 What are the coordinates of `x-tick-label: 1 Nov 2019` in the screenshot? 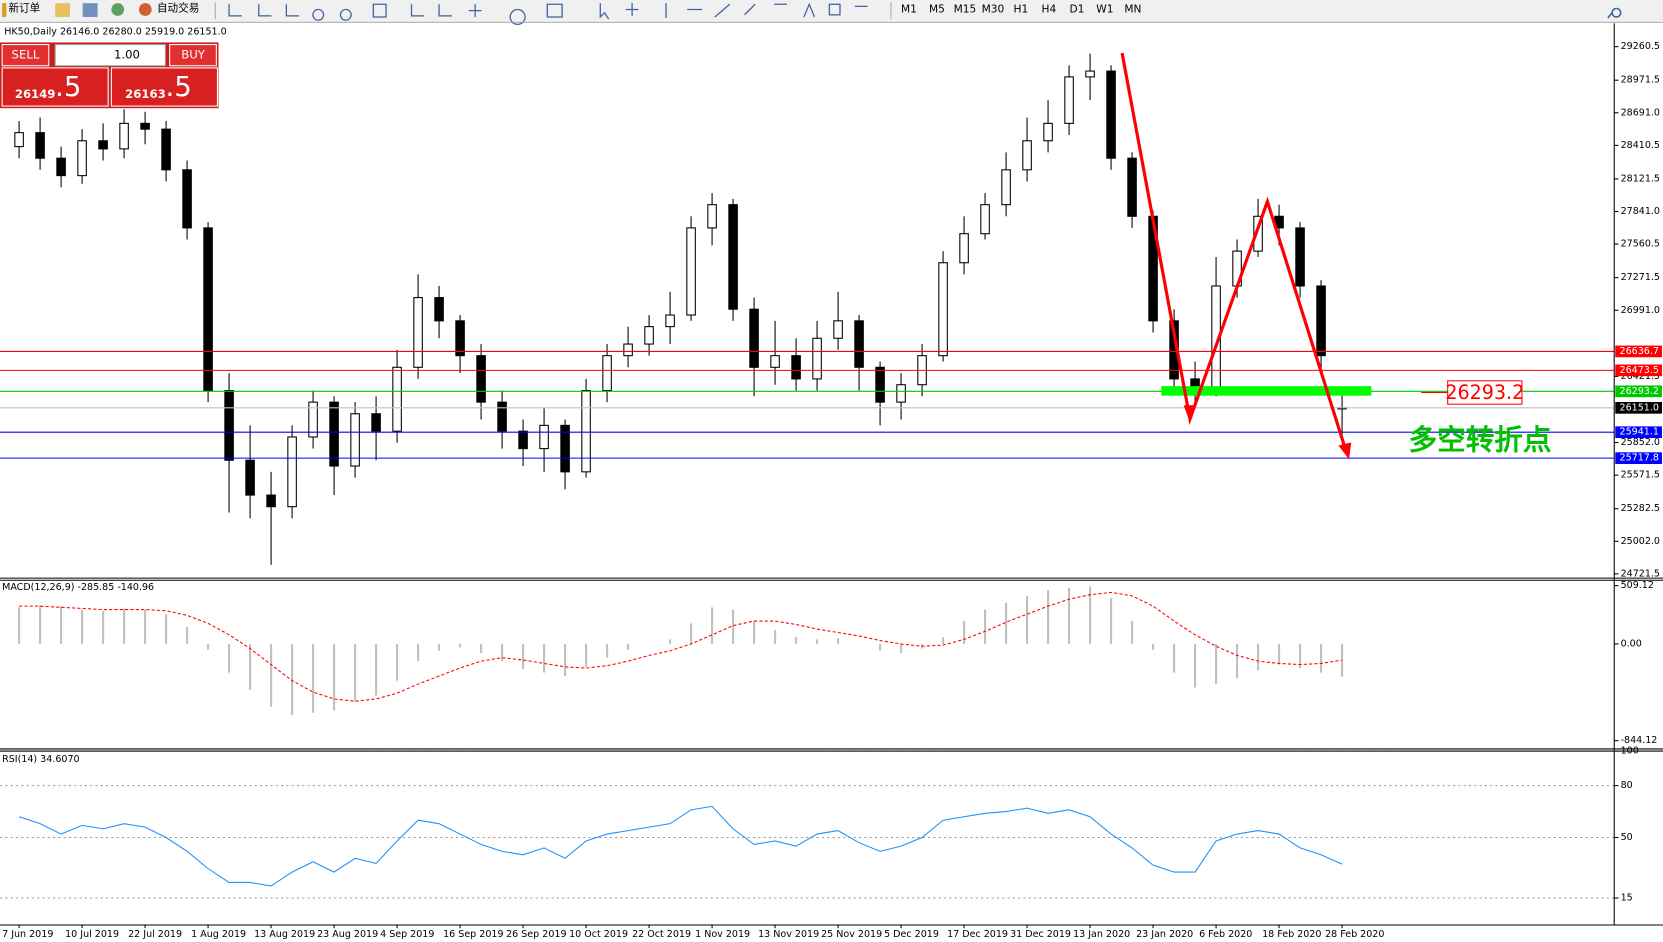 It's located at (722, 934).